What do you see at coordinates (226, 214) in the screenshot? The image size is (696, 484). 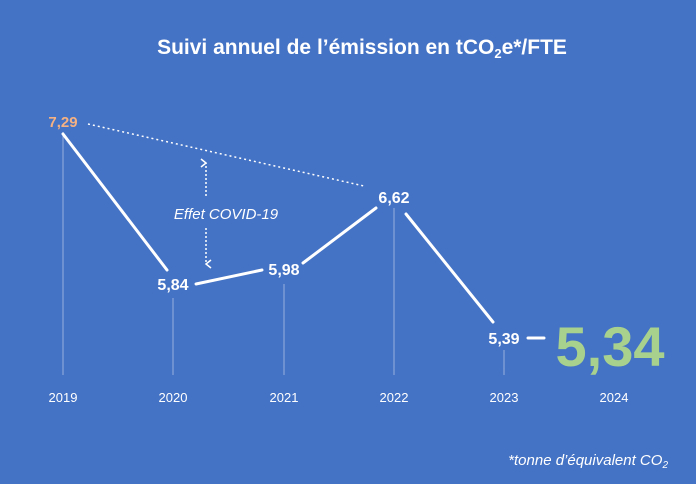 I see `covid-annotation: Effet COVID-19` at bounding box center [226, 214].